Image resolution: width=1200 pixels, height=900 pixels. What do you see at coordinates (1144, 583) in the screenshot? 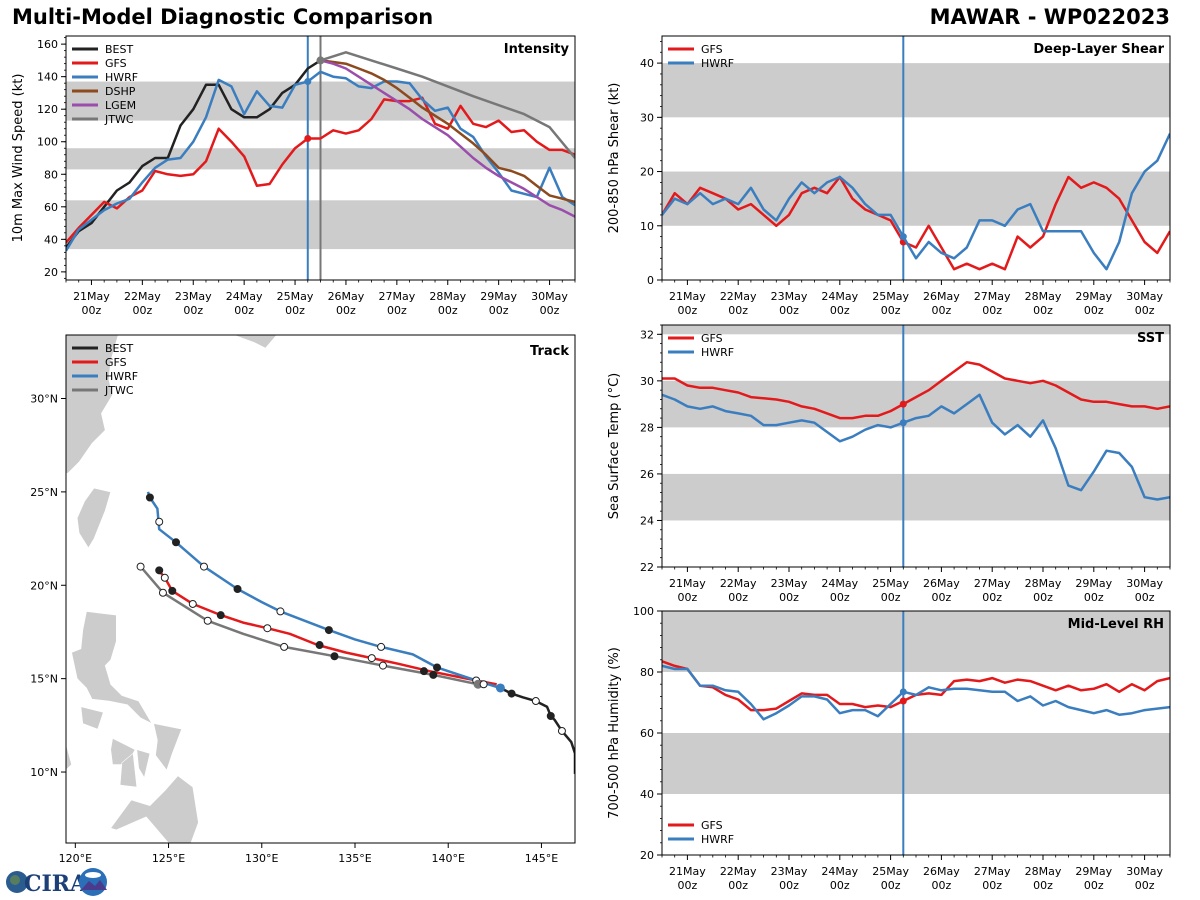
I see `x-tick-label: 30May` at bounding box center [1144, 583].